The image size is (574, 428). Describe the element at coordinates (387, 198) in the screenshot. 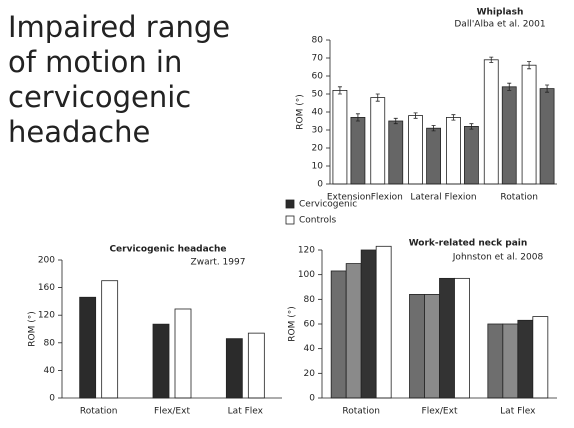

I see `x-tick-label: Flexion` at that location.